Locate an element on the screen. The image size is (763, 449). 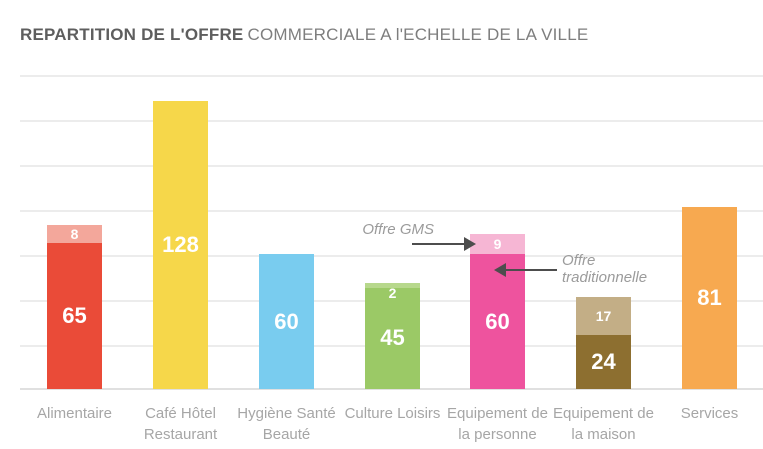
bar-value-label: 2 is located at coordinates (392, 293).